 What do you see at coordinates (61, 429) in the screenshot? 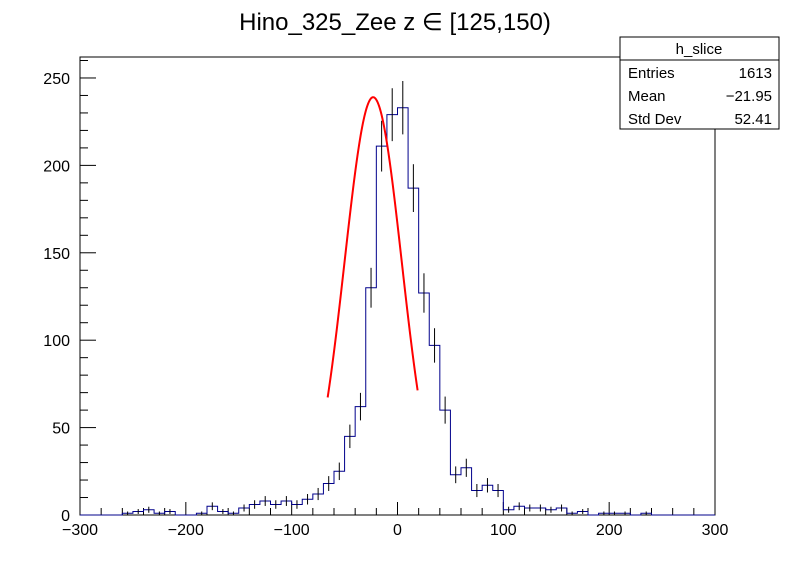
I see `y-tick-label: 50` at bounding box center [61, 429].